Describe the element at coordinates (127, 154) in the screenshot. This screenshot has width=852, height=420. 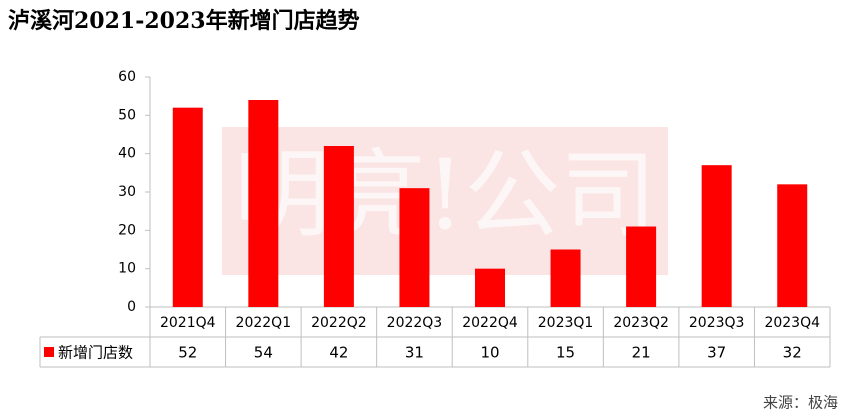
I see `y-tick-label: 40` at that location.